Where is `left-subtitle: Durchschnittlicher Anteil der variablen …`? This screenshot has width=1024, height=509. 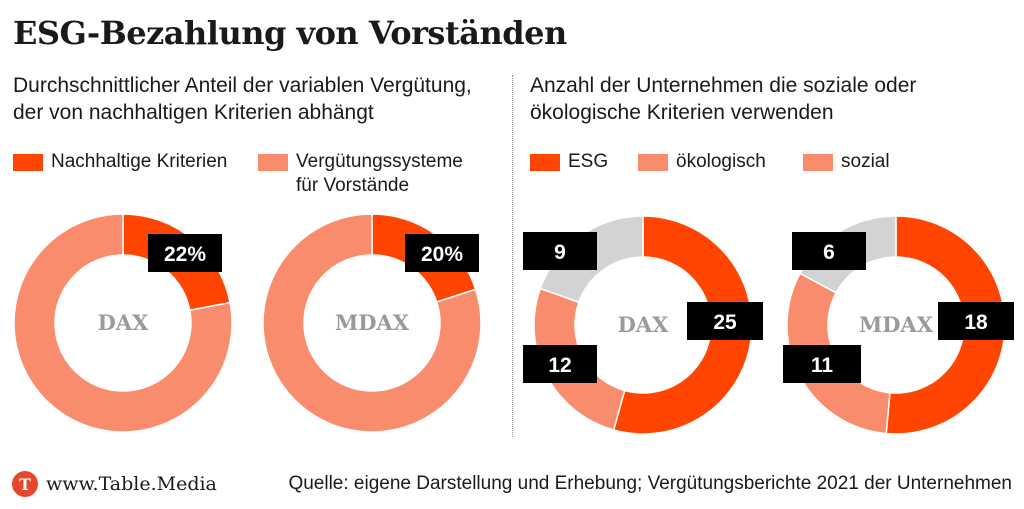
left-subtitle: Durchschnittlicher Anteil der variablen … is located at coordinates (242, 99).